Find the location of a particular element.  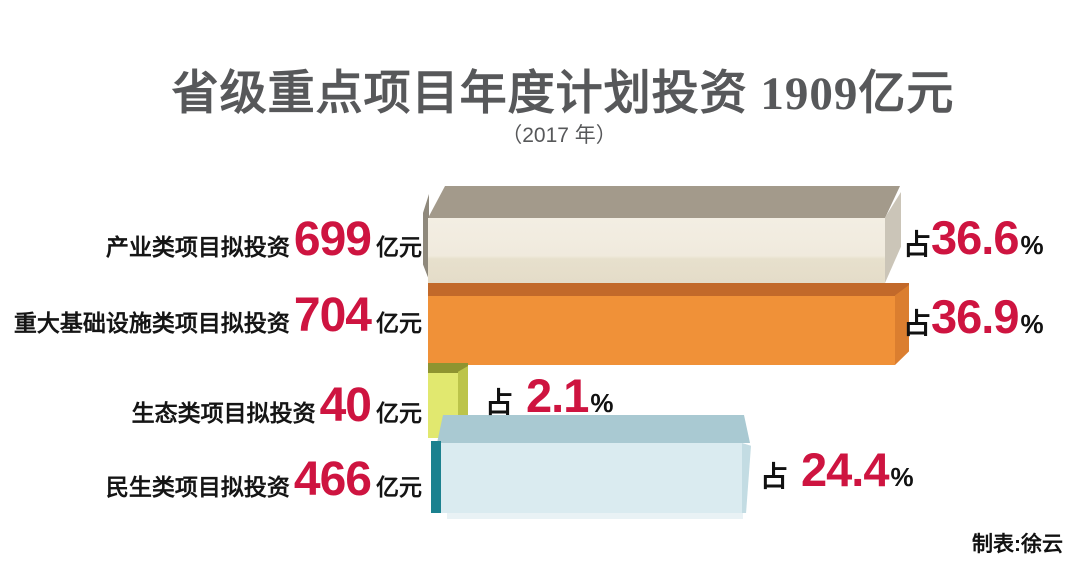

share-infrastructure: 占 36.9% is located at coordinates (973, 316).